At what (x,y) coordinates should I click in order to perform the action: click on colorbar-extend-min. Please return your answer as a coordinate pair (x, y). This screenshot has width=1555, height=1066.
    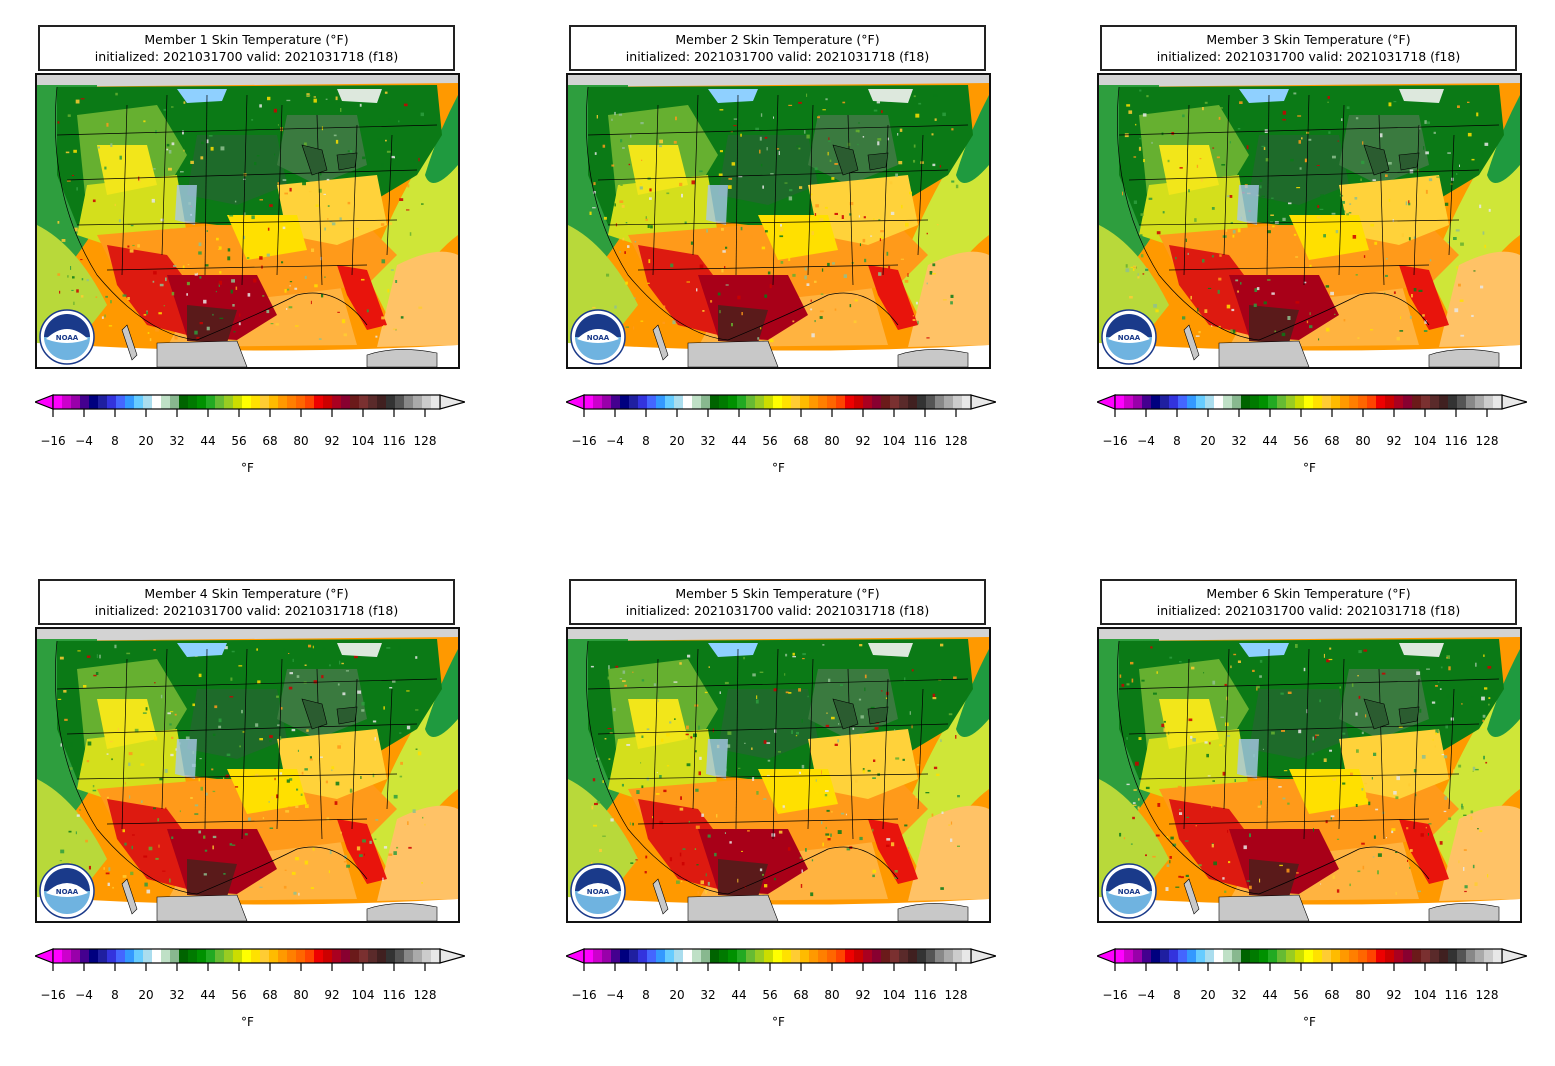
    Looking at the image, I should click on (574, 402).